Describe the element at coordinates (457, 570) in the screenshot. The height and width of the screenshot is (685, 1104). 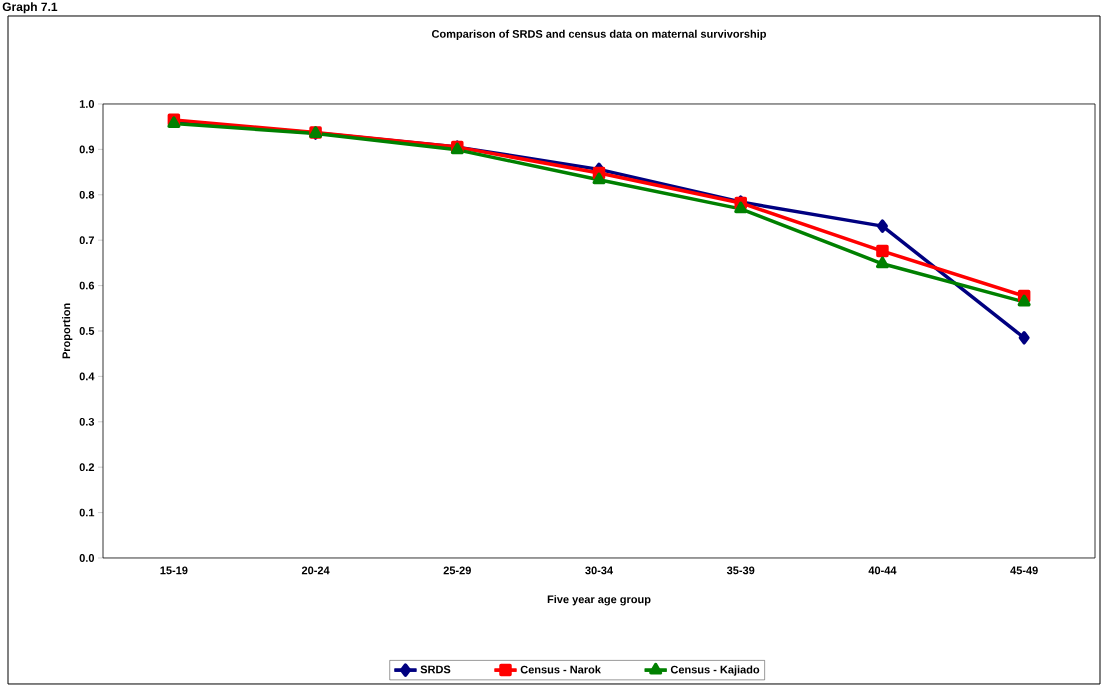
I see `x-tick-label: 25-29` at that location.